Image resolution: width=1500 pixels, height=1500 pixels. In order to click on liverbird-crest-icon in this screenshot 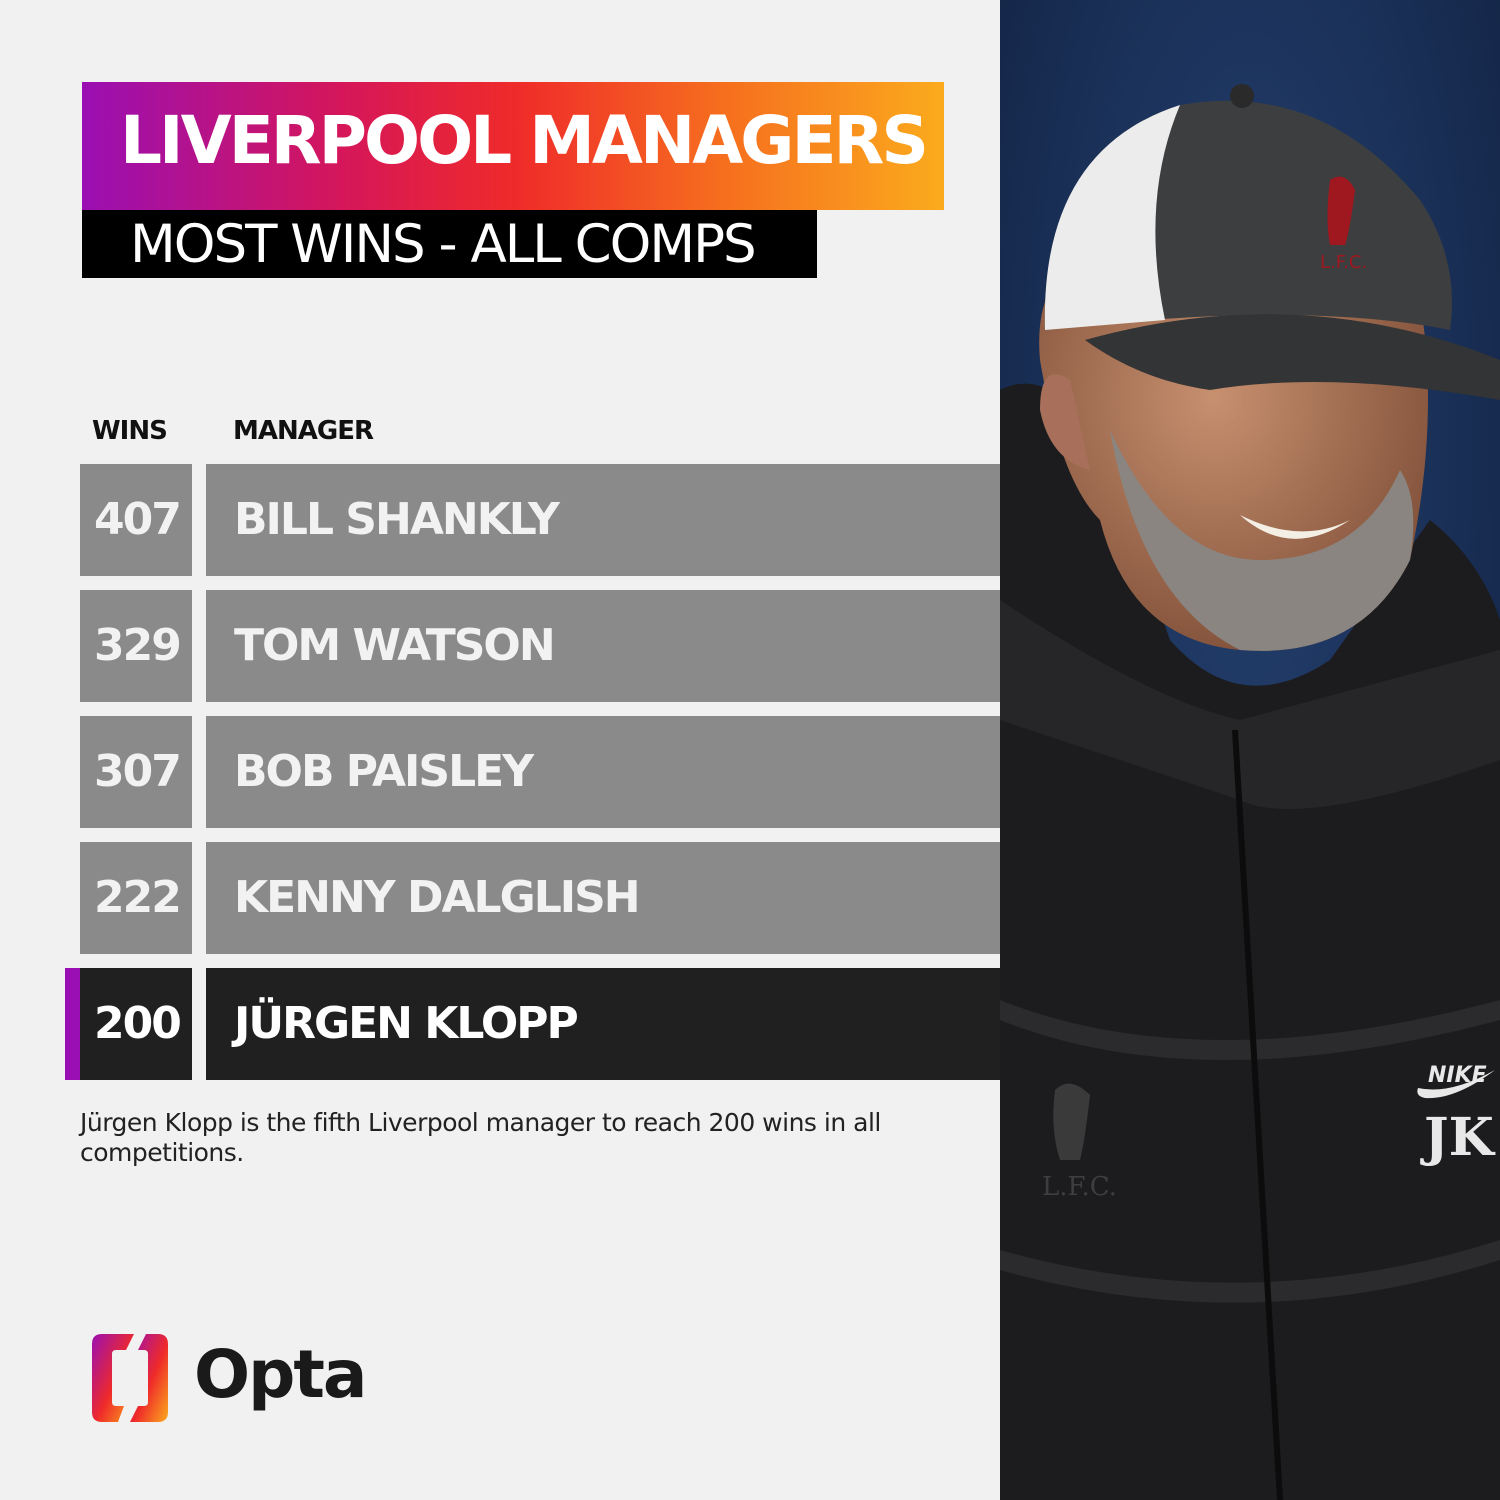, I will do `click(1341, 210)`.